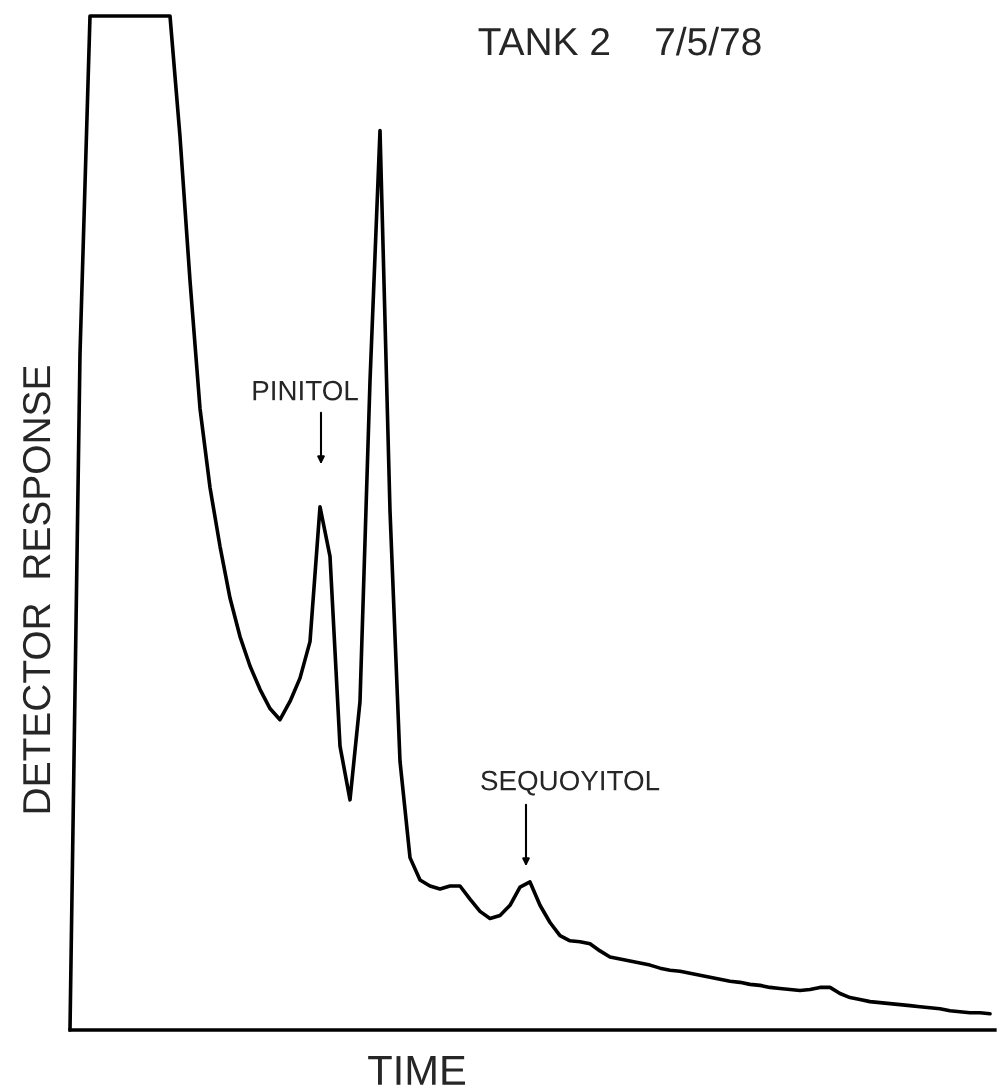 This screenshot has width=1002, height=1092. I want to click on chart-title: TANK 2 7/5/78, so click(619, 41).